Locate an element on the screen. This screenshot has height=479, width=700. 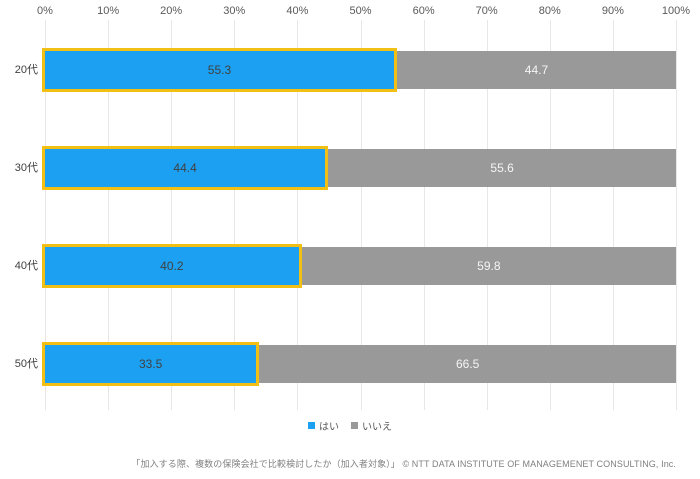
bar-segment-yes: 44.4 is located at coordinates (185, 168).